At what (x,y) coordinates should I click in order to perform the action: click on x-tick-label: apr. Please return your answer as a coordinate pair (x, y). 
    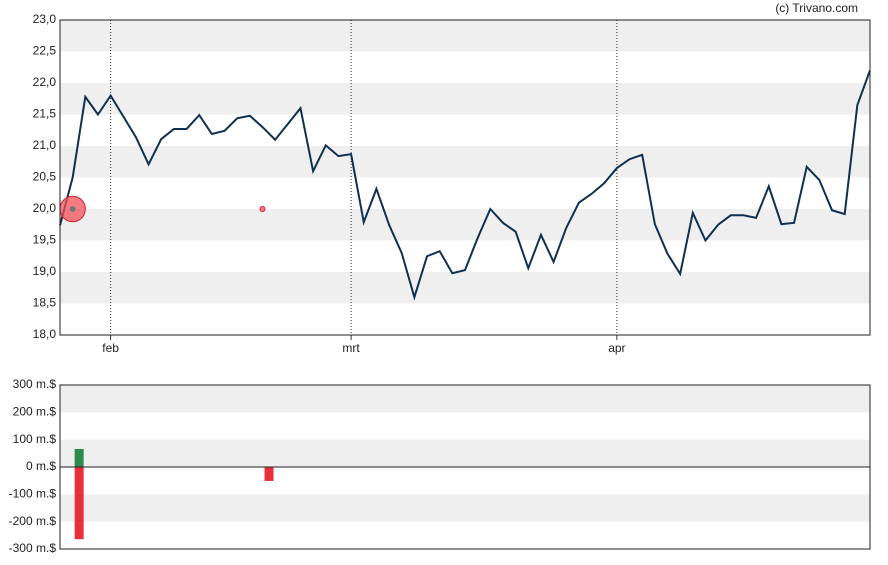
    Looking at the image, I should click on (616, 348).